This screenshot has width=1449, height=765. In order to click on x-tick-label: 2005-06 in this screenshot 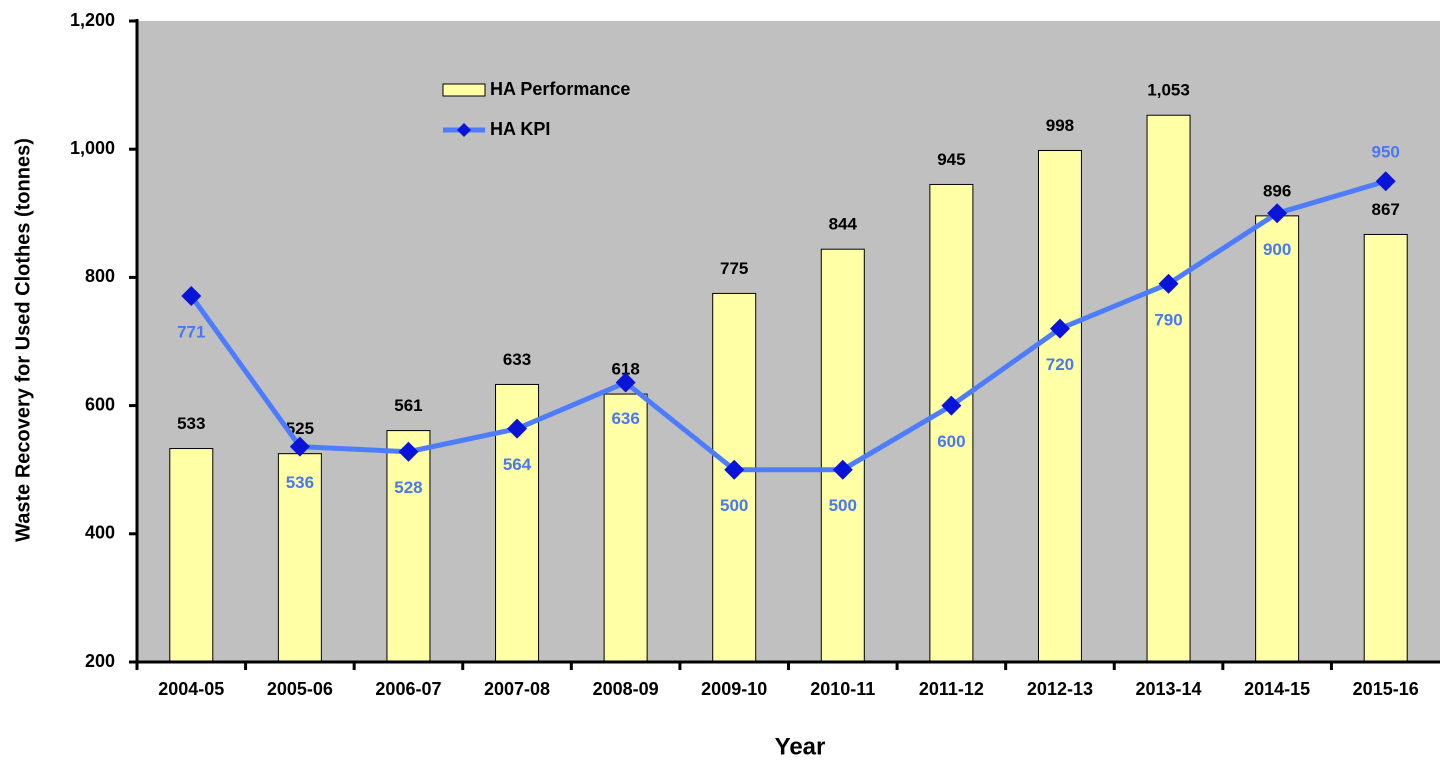, I will do `click(300, 689)`.